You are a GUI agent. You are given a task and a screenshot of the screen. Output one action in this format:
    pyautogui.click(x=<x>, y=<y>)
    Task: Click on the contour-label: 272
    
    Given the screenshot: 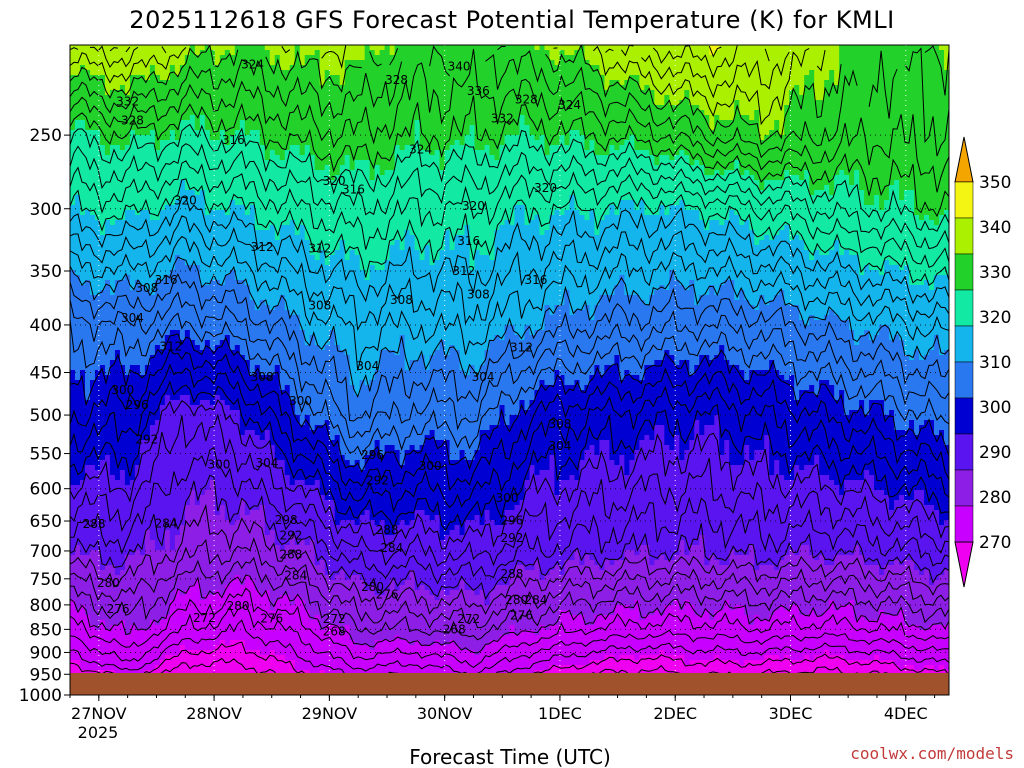 What is the action you would take?
    pyautogui.click(x=204, y=618)
    